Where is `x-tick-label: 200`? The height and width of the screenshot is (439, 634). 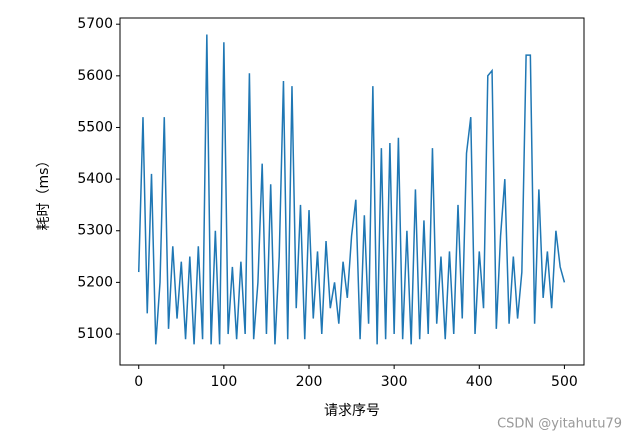 x-tick-label: 200 is located at coordinates (309, 382).